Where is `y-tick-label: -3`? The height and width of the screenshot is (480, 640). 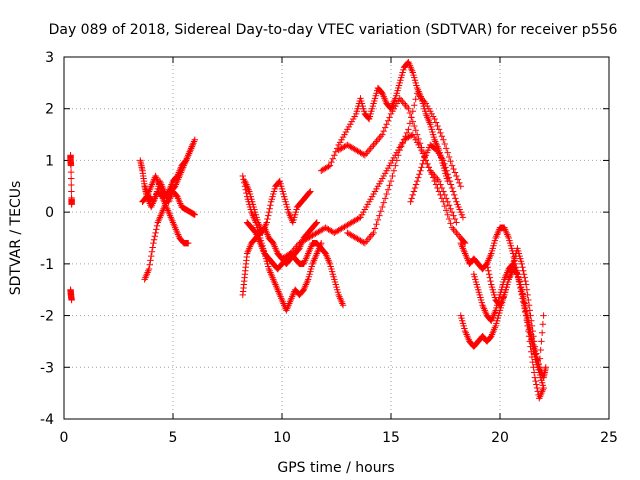
y-tick-label: -3 is located at coordinates (47, 368).